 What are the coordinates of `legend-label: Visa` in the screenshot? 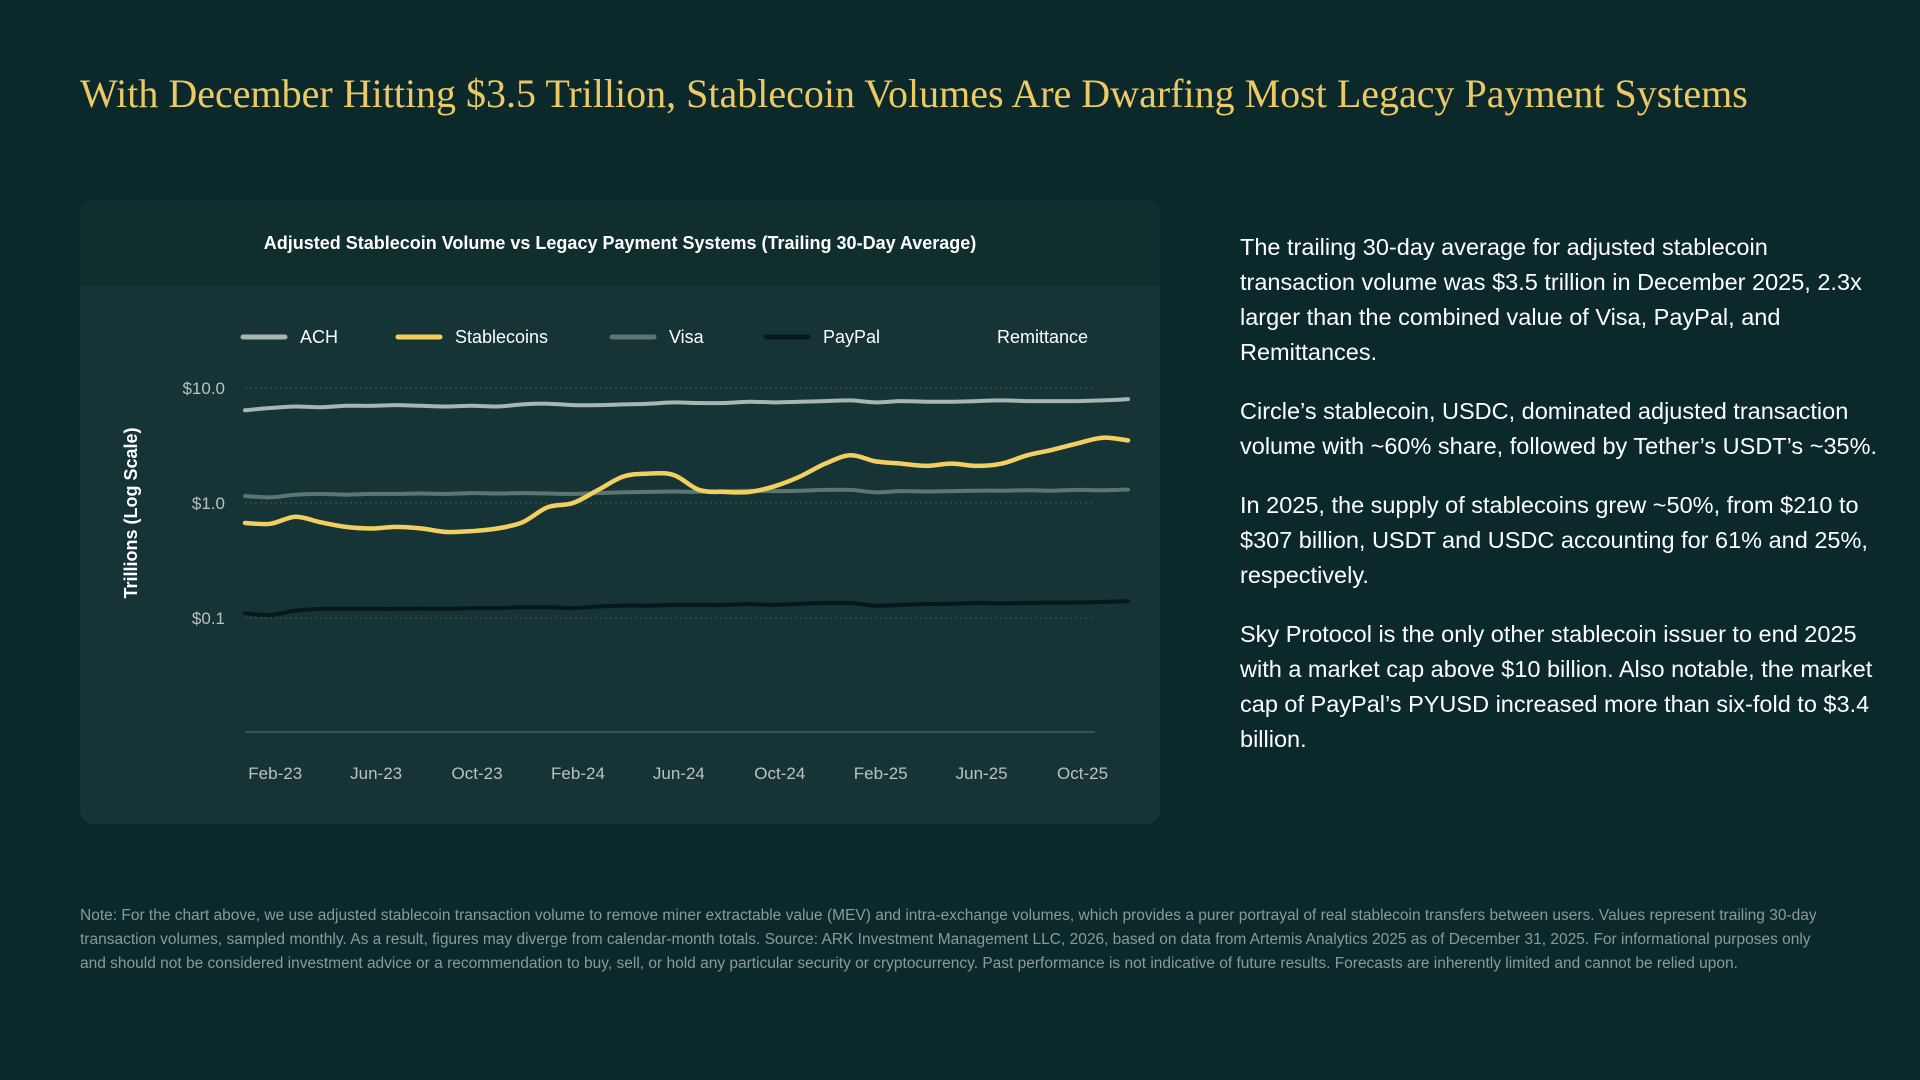 It's located at (687, 337).